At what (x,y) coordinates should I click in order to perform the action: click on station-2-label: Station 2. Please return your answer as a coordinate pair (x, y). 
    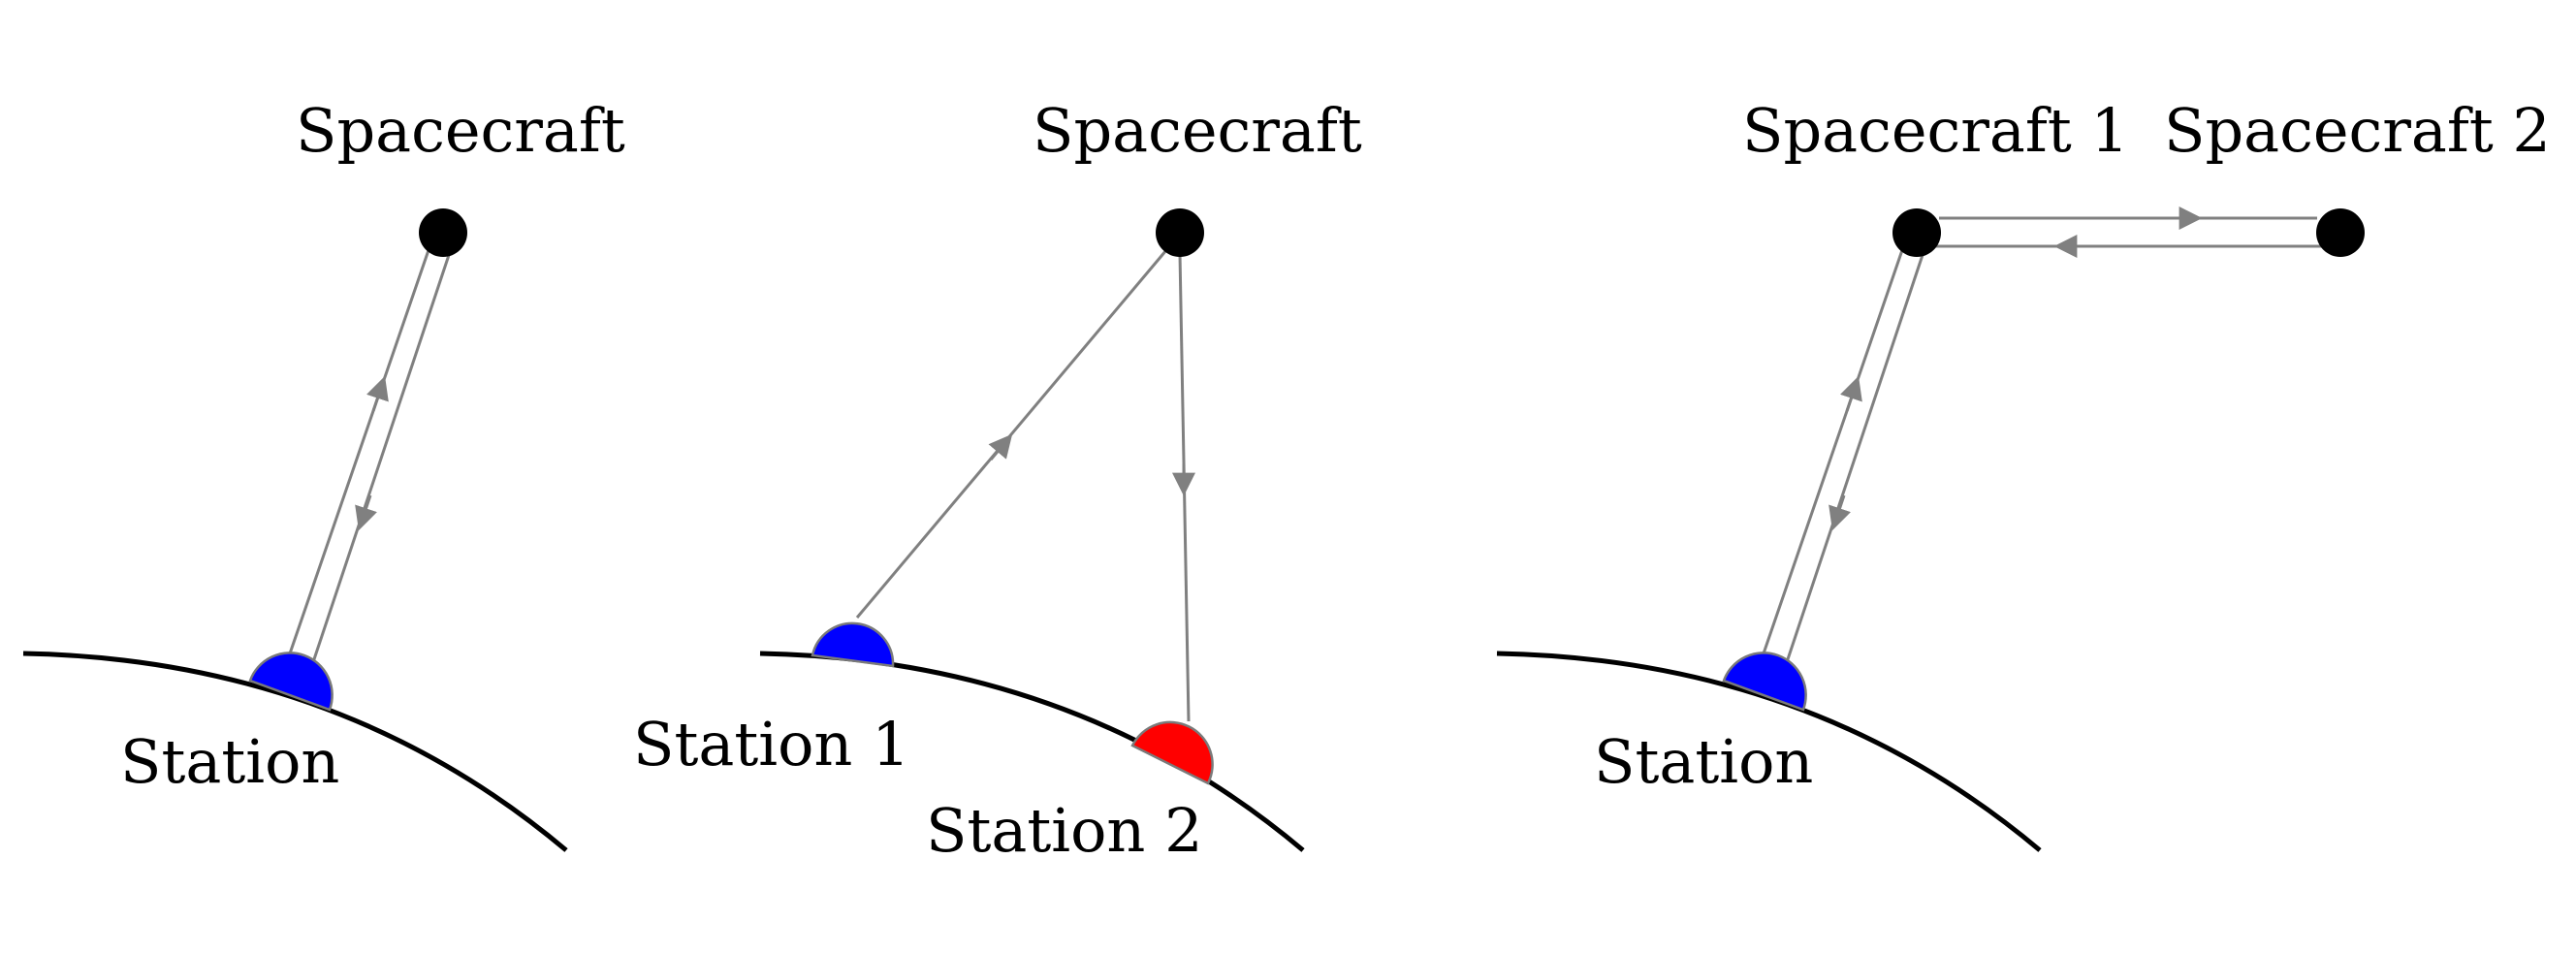
    Looking at the image, I should click on (1064, 830).